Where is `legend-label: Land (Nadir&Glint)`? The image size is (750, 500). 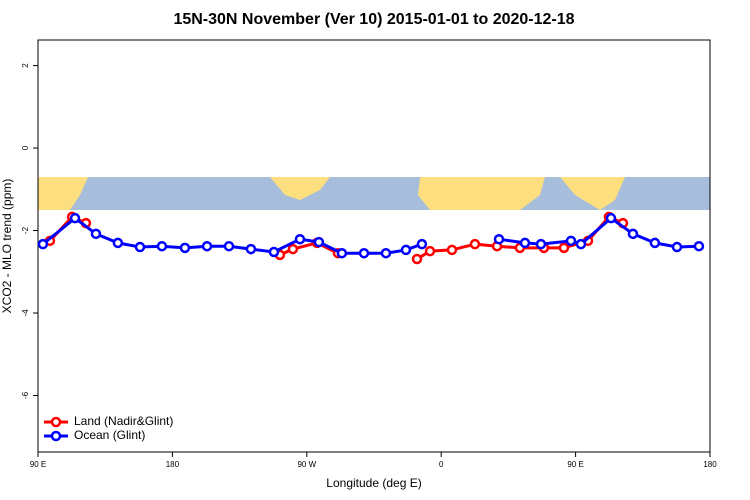 legend-label: Land (Nadir&Glint) is located at coordinates (123, 421).